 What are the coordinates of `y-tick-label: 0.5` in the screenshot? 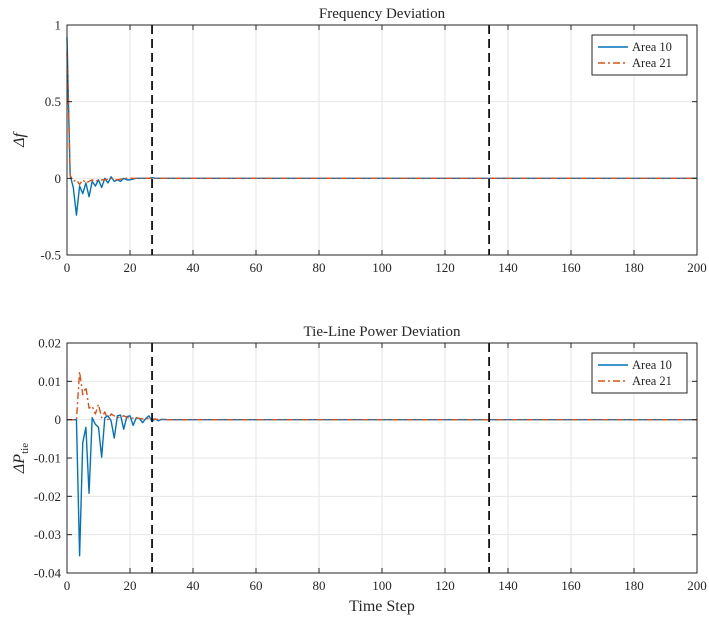 It's located at (53, 101).